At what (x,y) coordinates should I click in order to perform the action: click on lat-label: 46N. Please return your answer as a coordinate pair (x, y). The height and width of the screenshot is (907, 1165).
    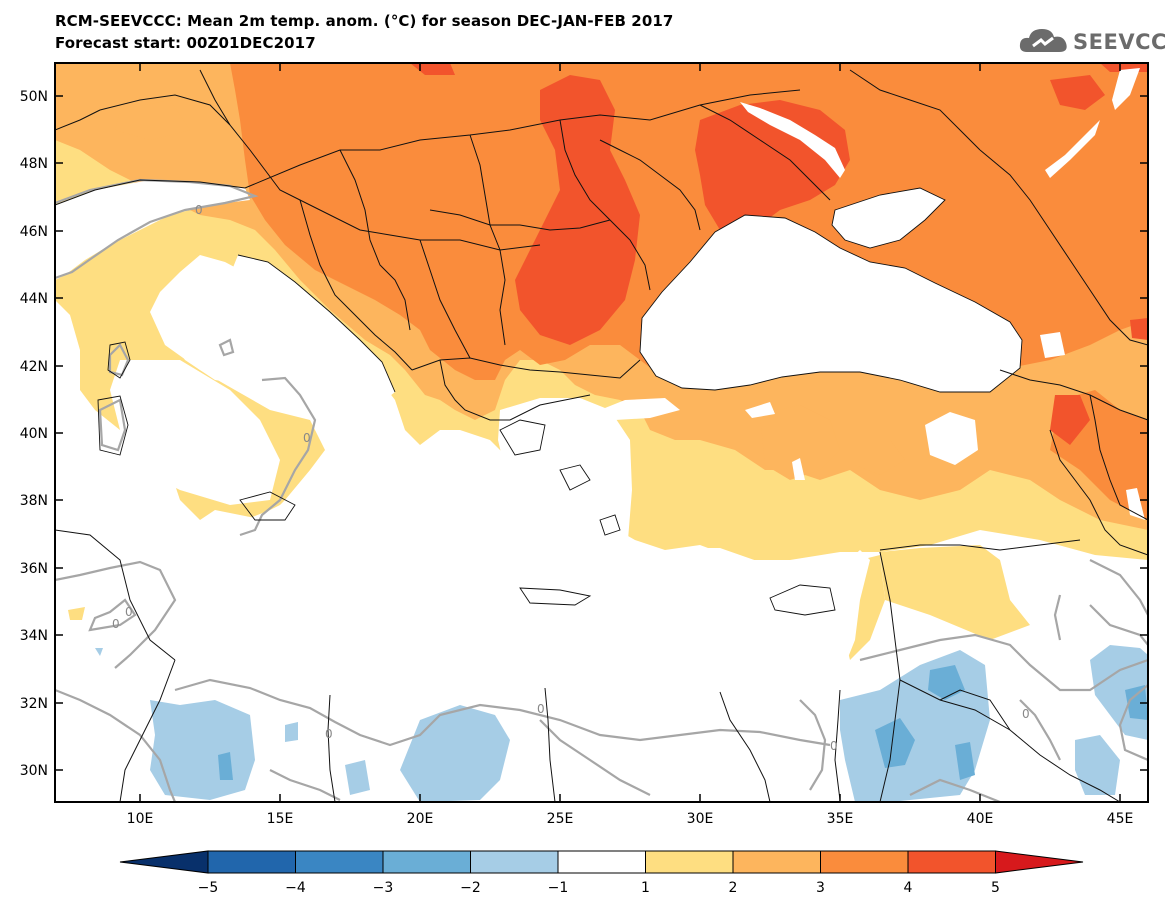
    Looking at the image, I should click on (34, 232).